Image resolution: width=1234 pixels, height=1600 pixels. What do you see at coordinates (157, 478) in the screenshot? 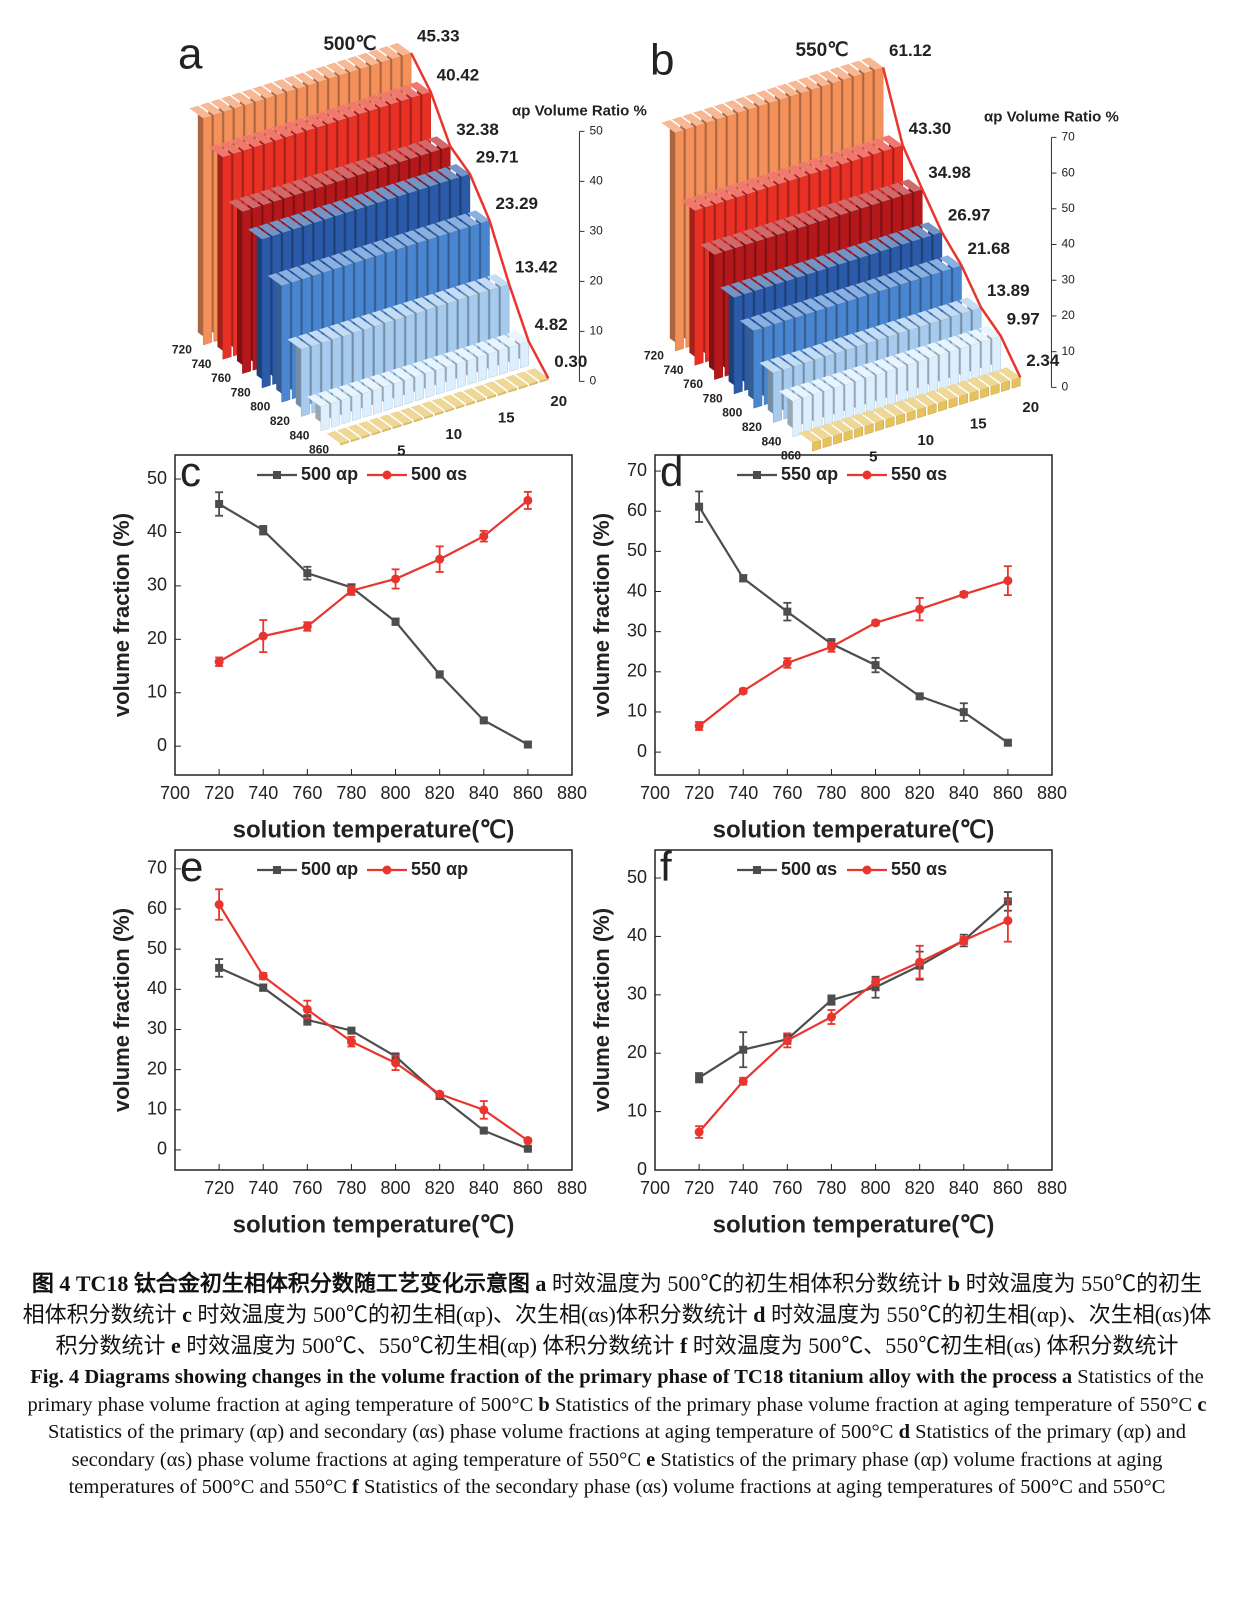
I see `y-tick-label: 50` at bounding box center [157, 478].